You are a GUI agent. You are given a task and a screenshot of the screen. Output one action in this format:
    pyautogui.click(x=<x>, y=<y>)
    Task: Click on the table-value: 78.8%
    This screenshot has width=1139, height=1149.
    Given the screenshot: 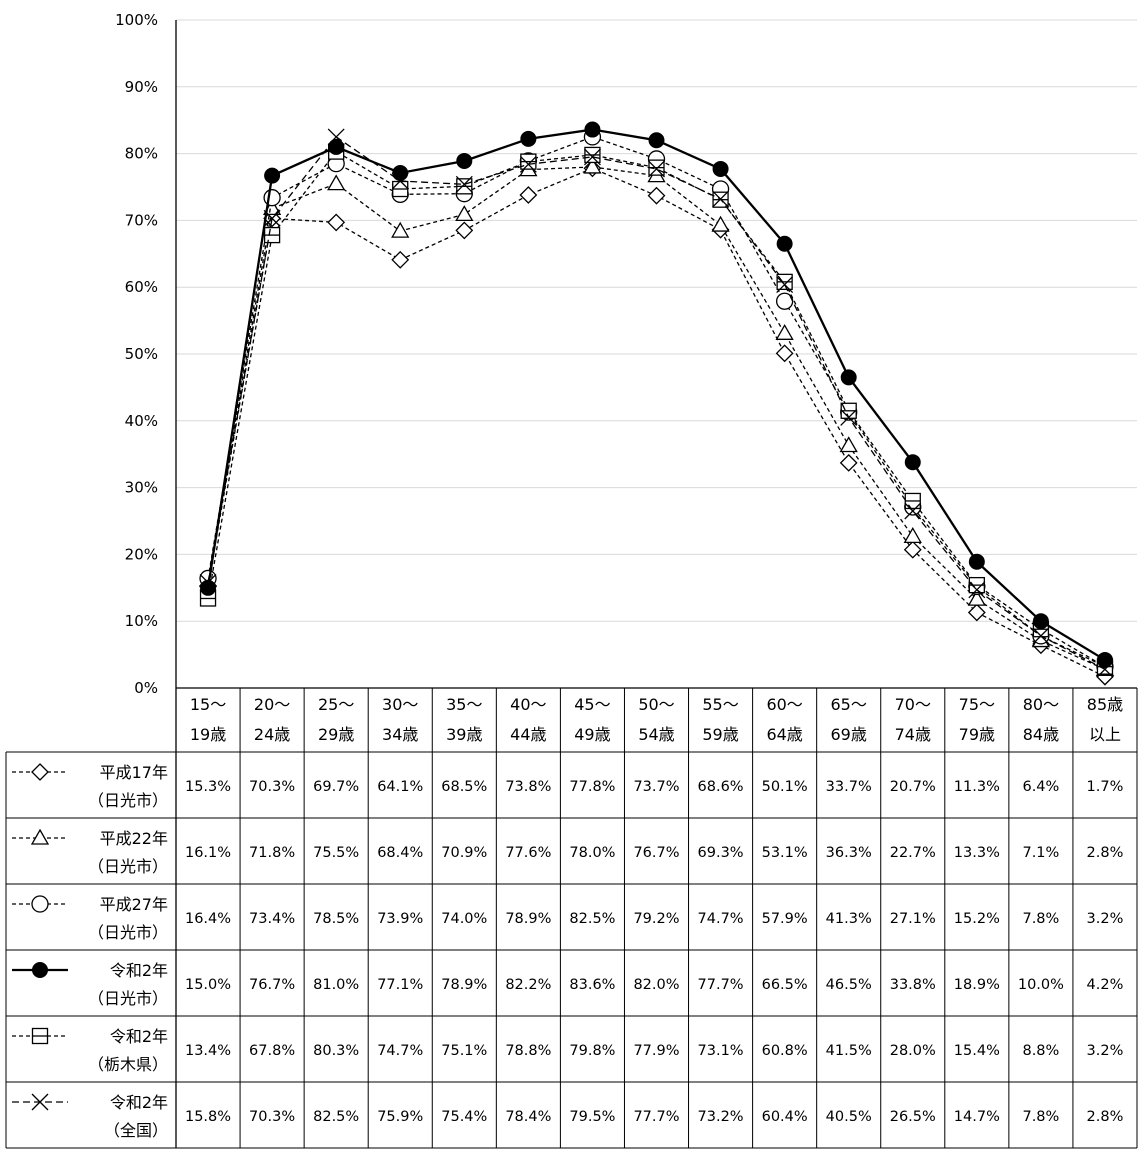 What is the action you would take?
    pyautogui.click(x=528, y=1051)
    